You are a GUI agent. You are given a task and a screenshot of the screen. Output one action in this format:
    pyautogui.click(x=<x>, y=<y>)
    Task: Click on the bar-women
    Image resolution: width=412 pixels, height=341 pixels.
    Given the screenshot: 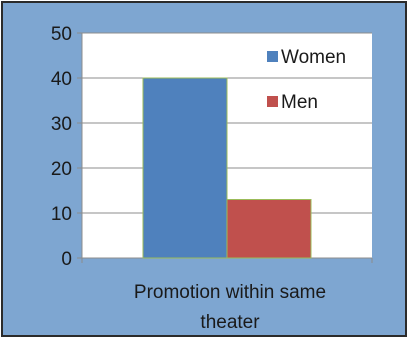 What is the action you would take?
    pyautogui.click(x=185, y=168)
    